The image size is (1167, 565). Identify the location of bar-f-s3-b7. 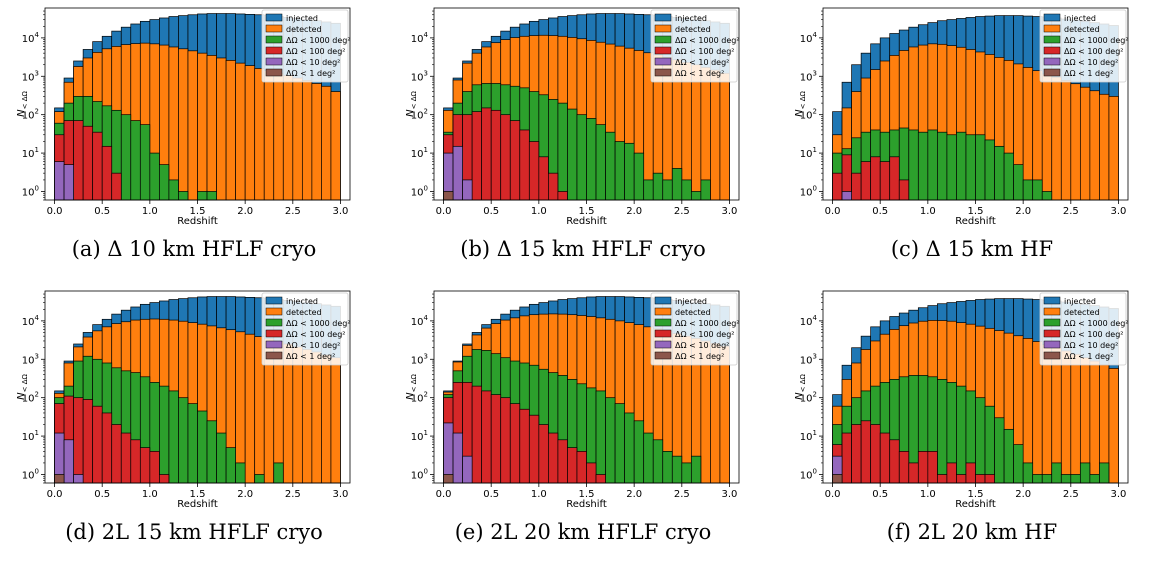
(904, 467).